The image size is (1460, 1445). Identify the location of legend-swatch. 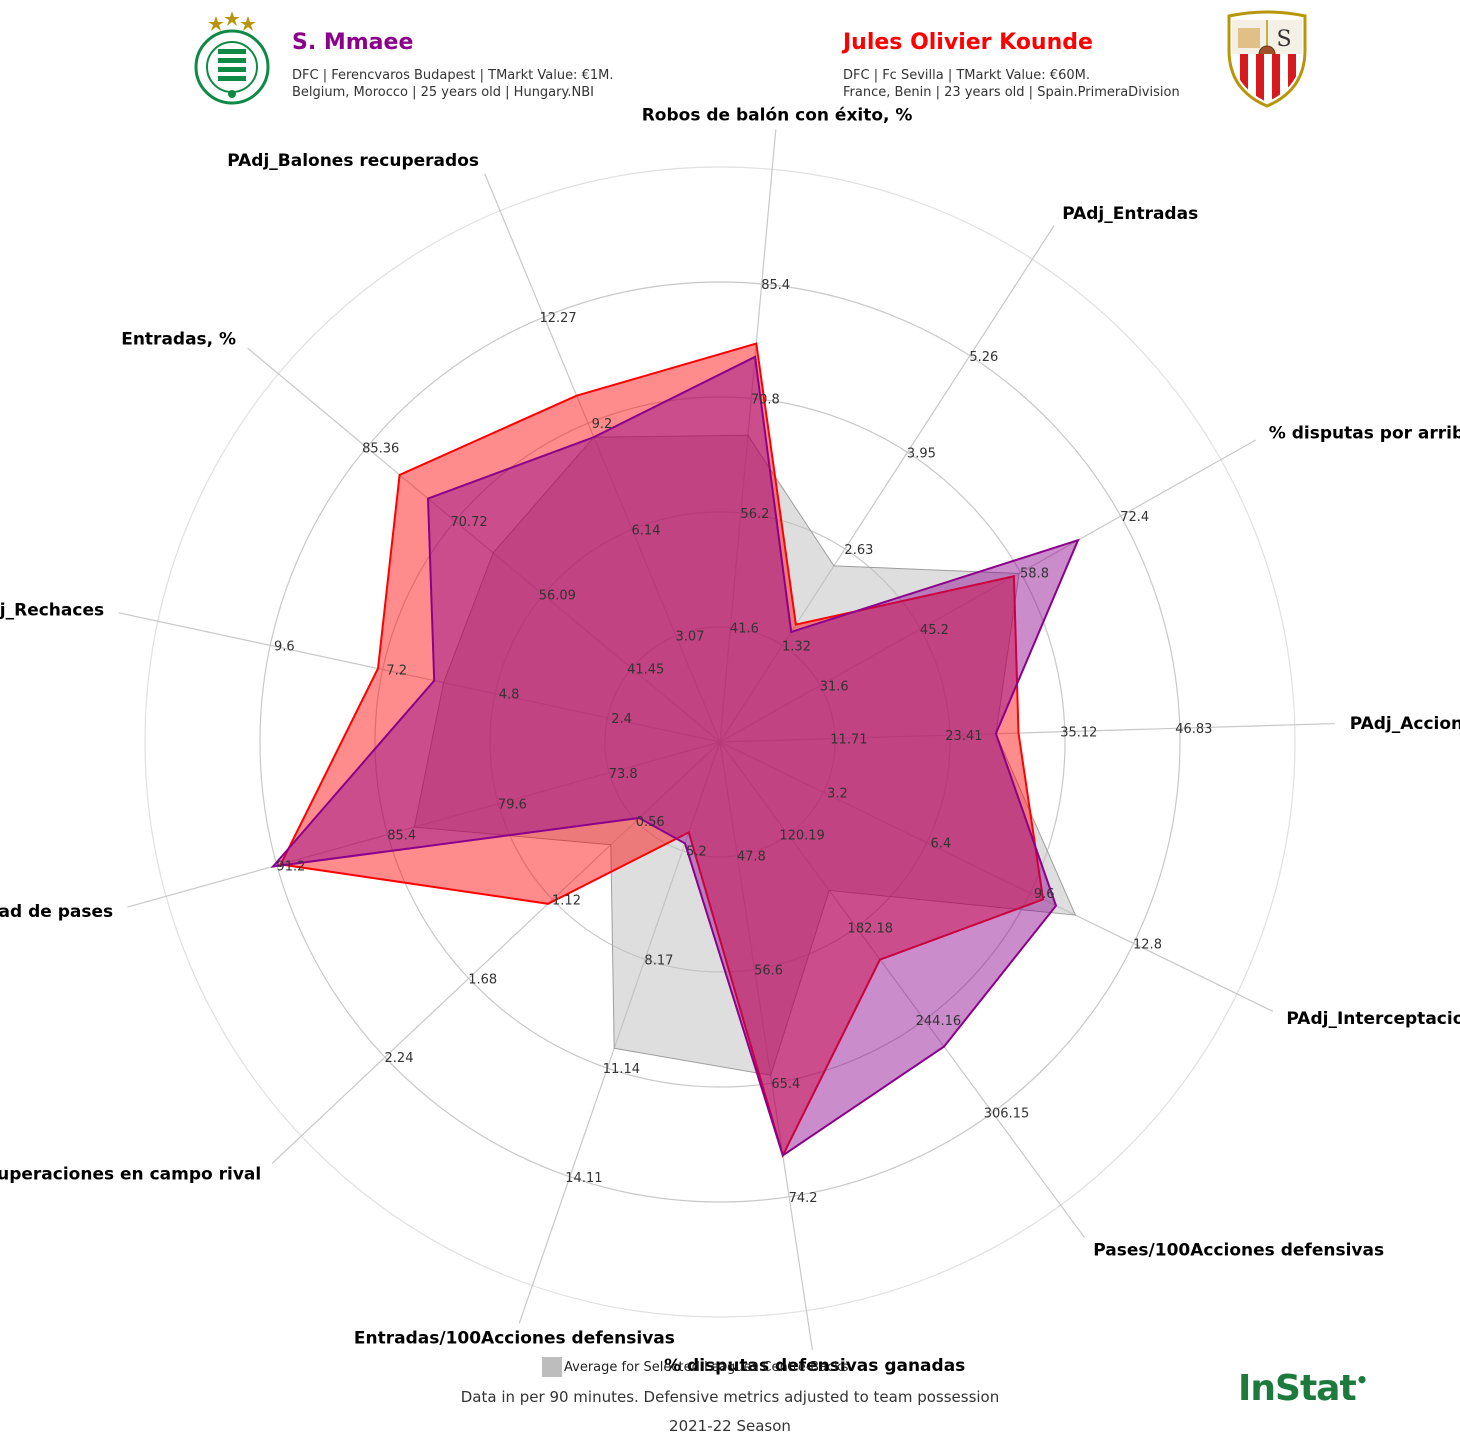
(552, 1367).